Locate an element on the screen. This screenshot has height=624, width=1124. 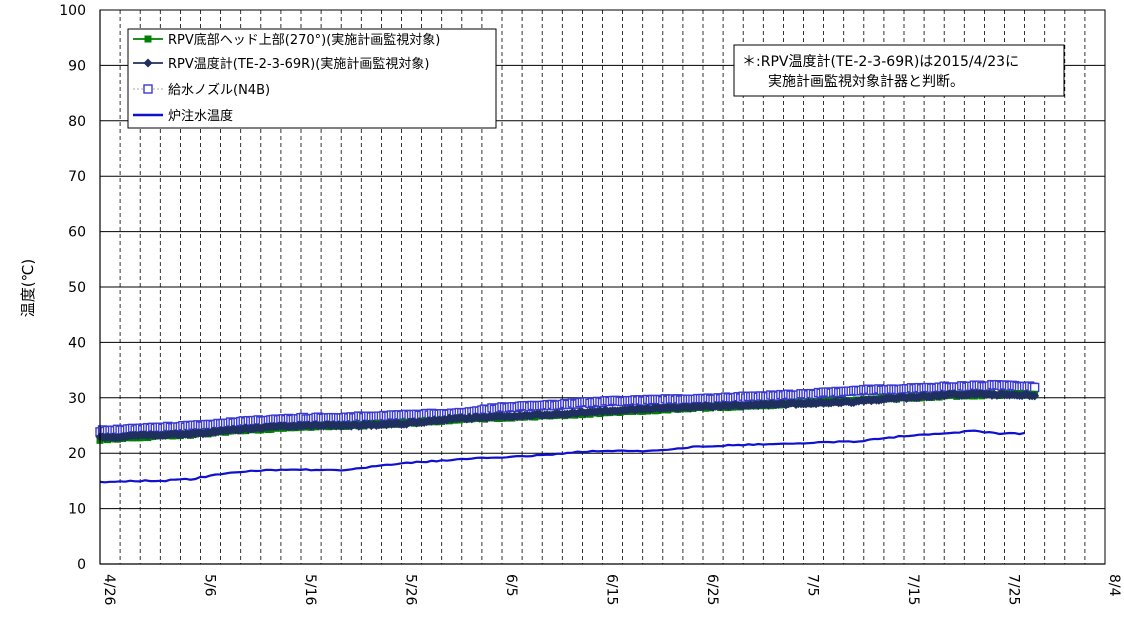
legend-label: RPV底部ヘッド上部(270°)(実施計画監視対象) is located at coordinates (304, 40).